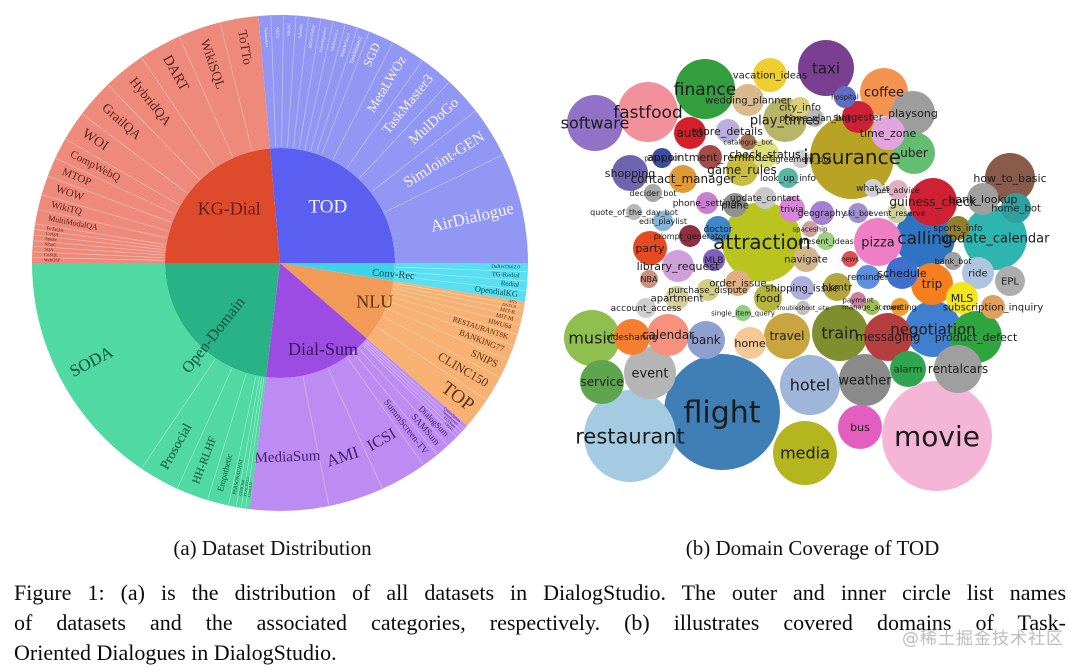  I want to click on dataset-label: Redial, so click(509, 284).